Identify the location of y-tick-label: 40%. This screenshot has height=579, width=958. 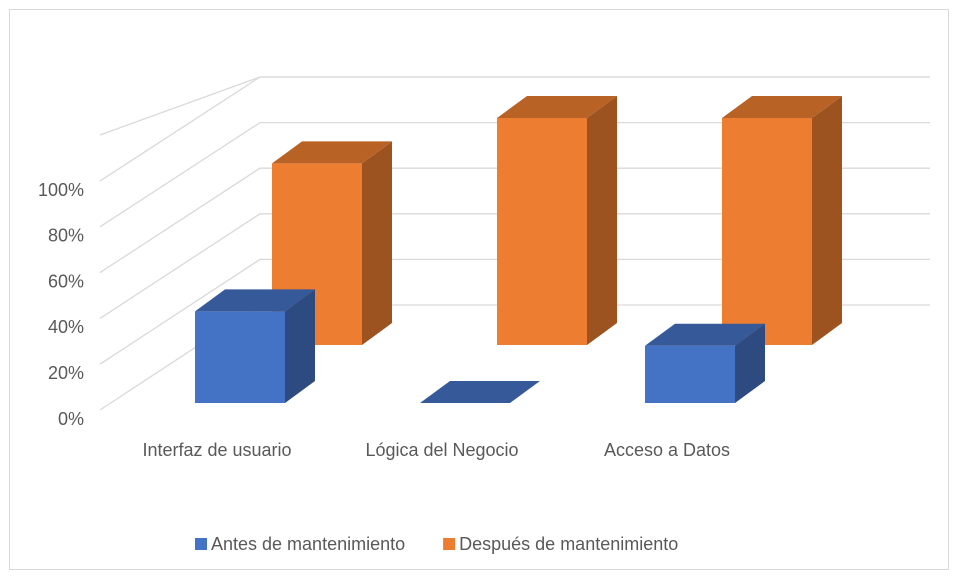
(66, 327).